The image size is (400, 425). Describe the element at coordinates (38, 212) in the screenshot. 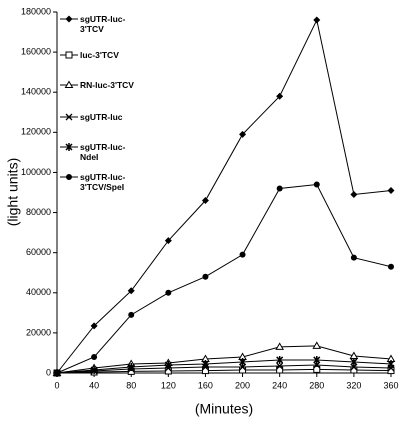

I see `y-tick-label: 80000` at that location.